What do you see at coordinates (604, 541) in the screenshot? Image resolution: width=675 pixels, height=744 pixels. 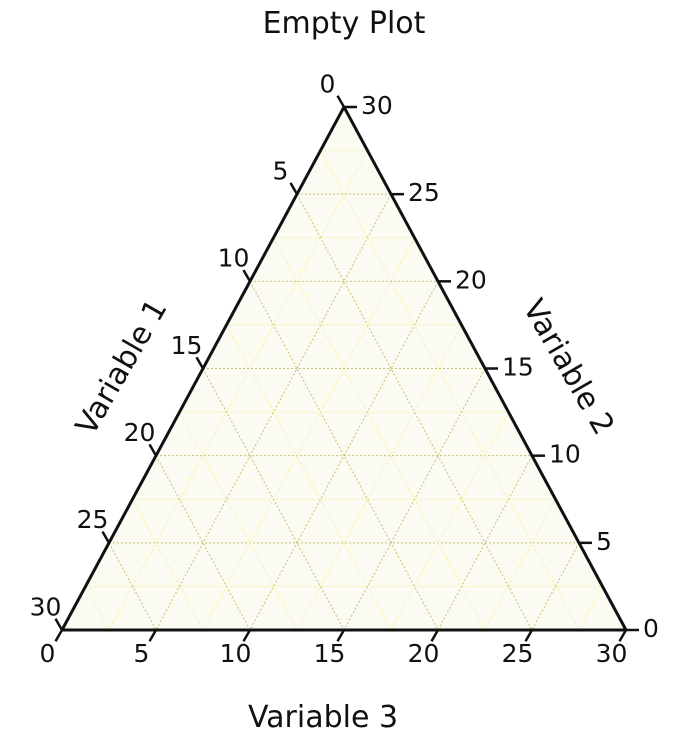 I see `tick-label-right: 5` at bounding box center [604, 541].